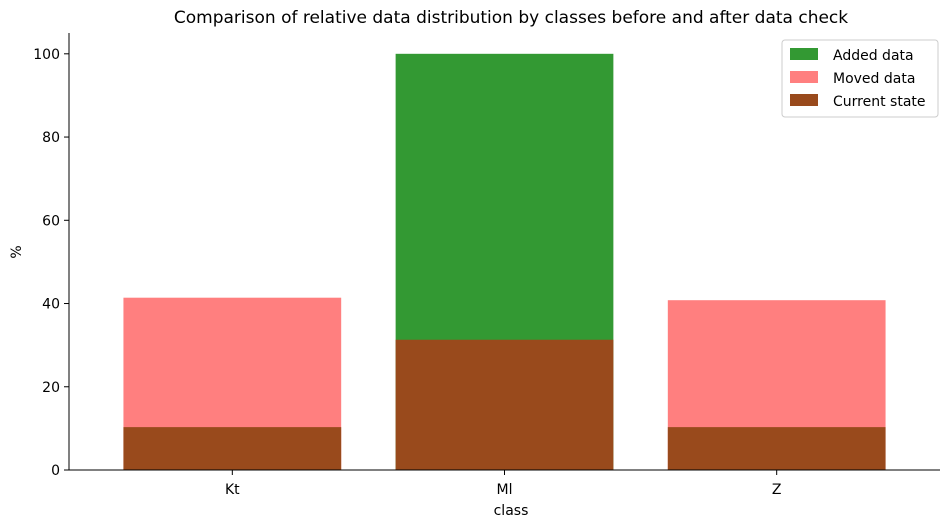 This screenshot has height=520, width=942. I want to click on x-axis-label: class, so click(511, 511).